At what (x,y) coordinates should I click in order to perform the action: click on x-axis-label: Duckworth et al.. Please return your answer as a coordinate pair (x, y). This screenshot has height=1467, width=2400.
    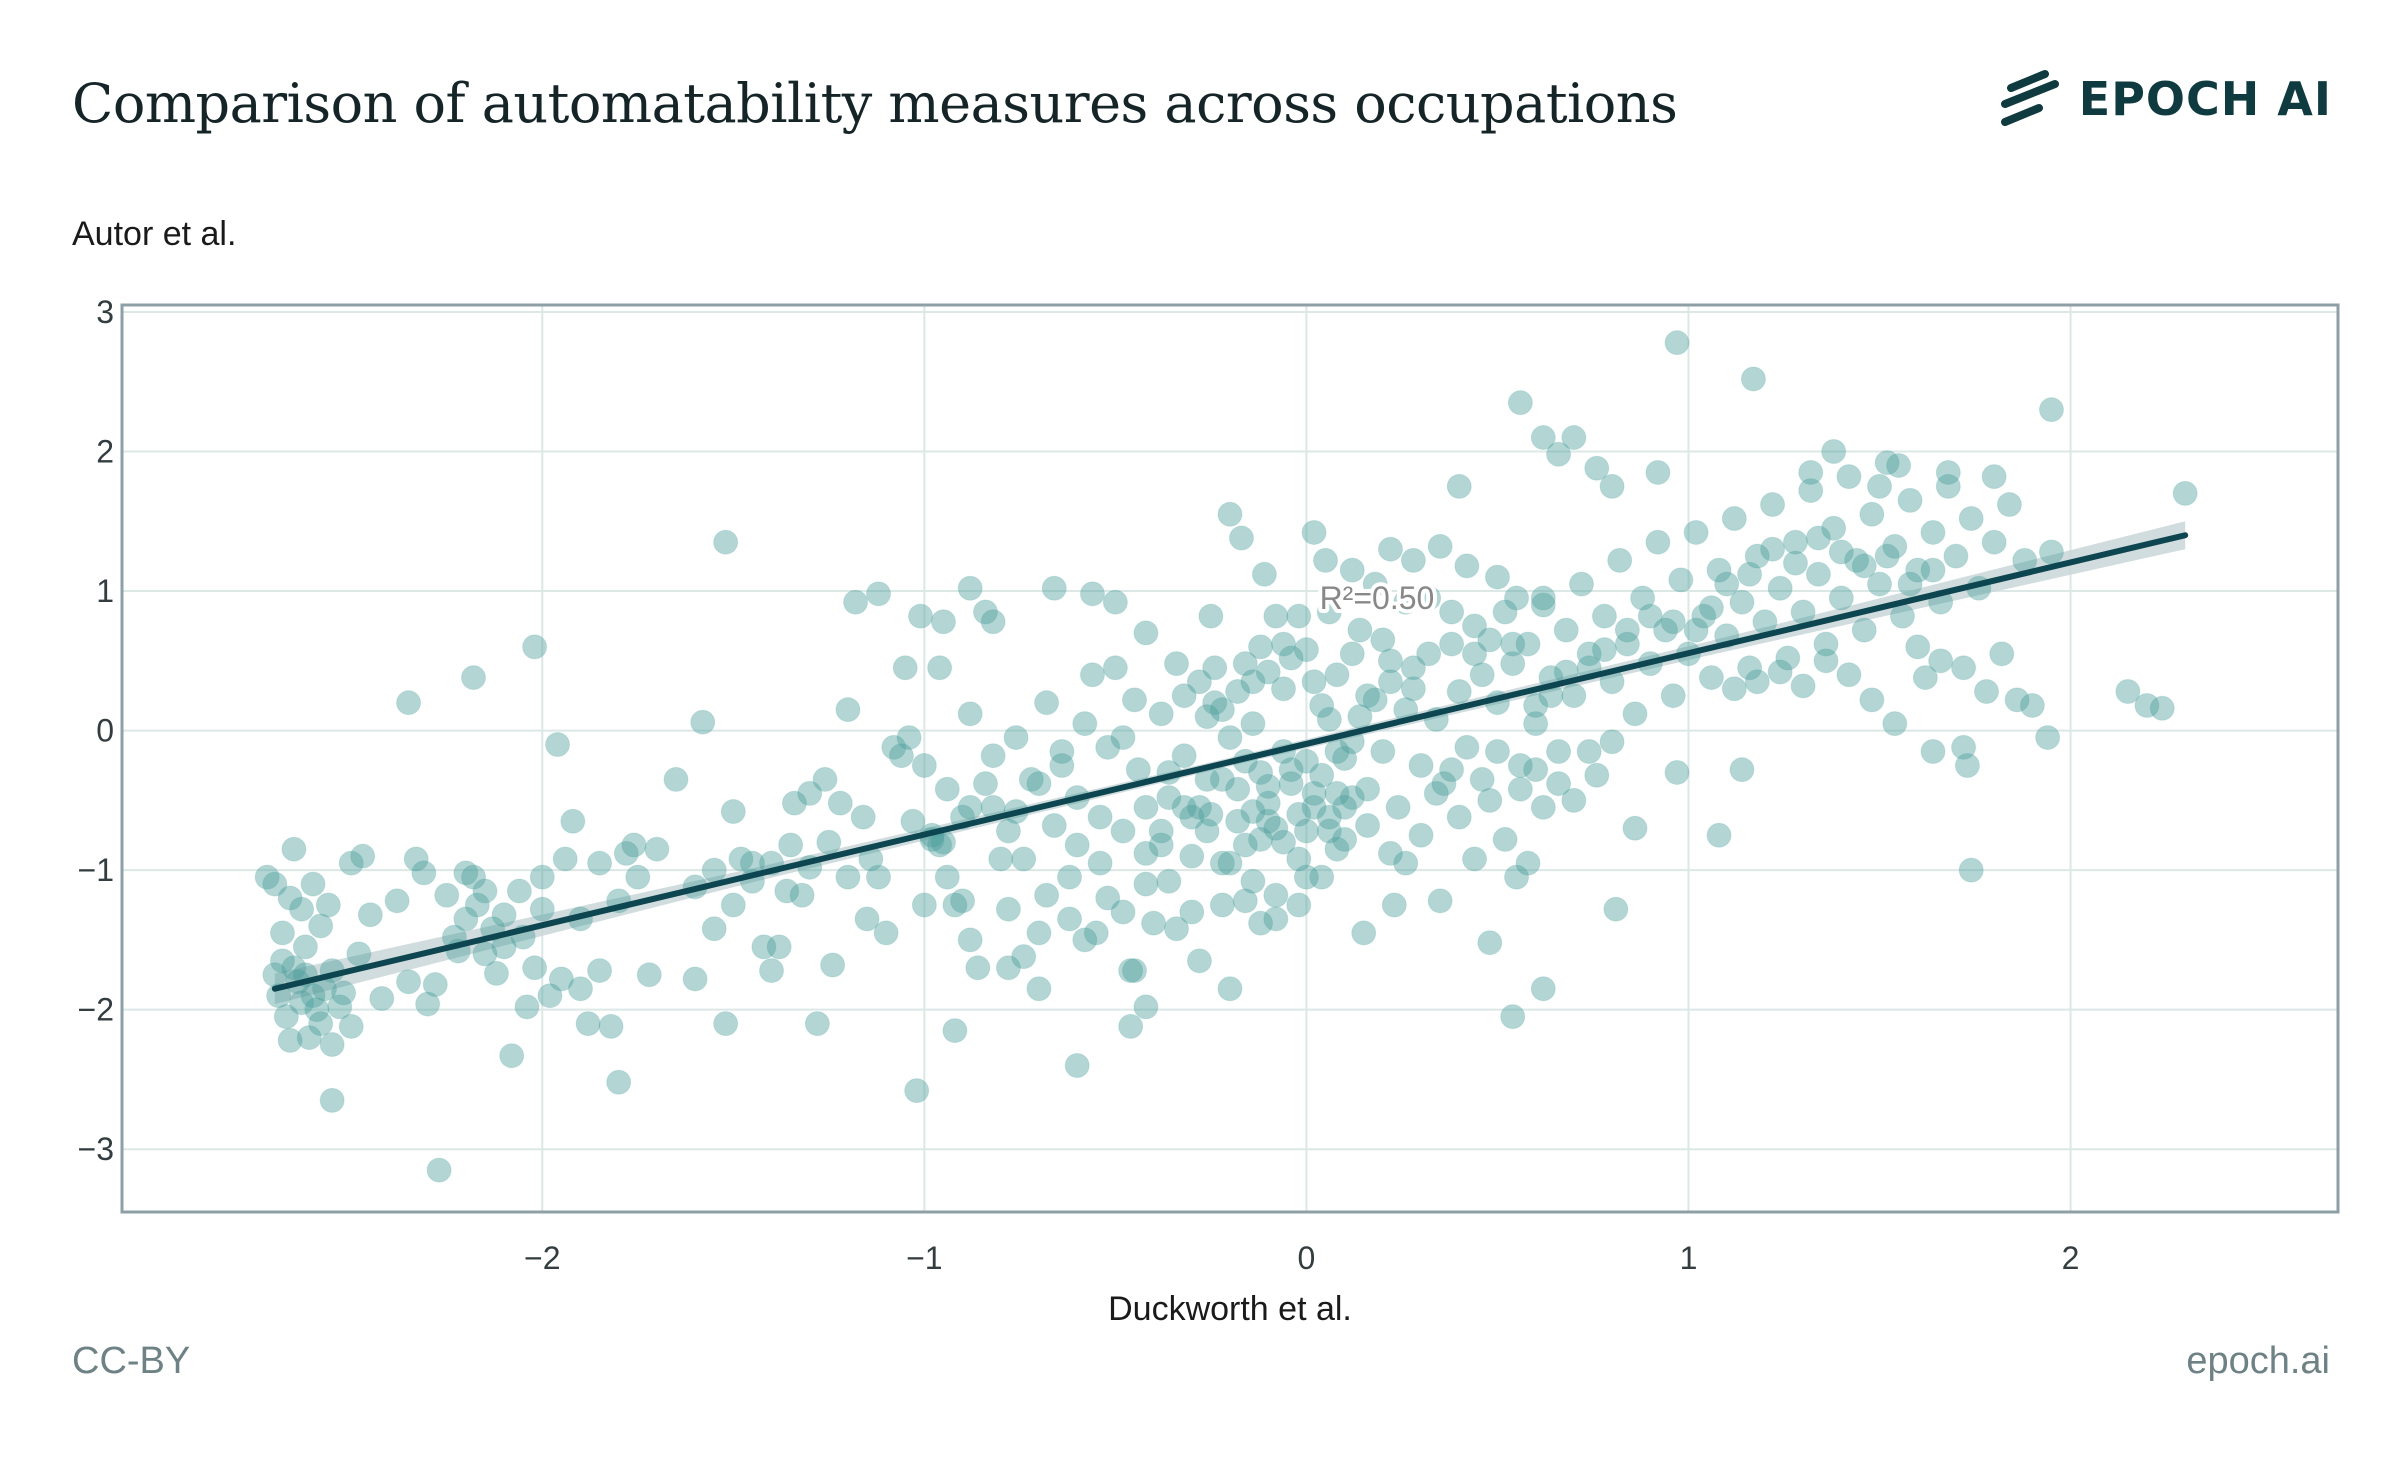
    Looking at the image, I should click on (1230, 1309).